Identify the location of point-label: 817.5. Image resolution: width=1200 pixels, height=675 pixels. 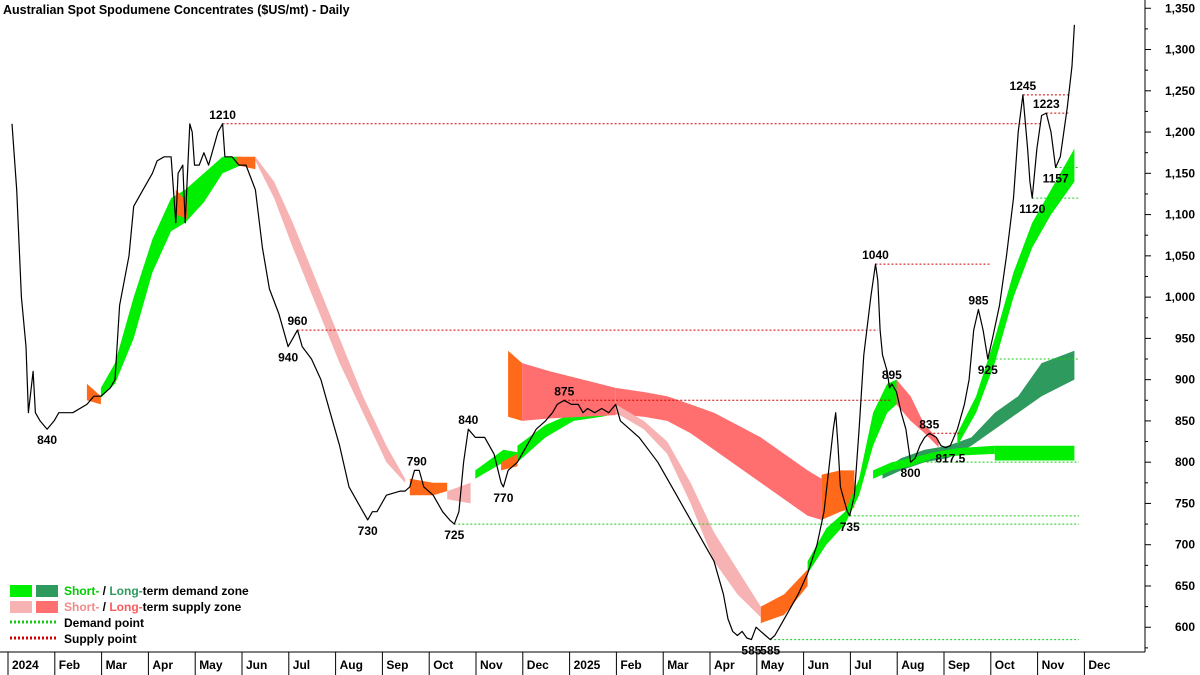
(950, 459).